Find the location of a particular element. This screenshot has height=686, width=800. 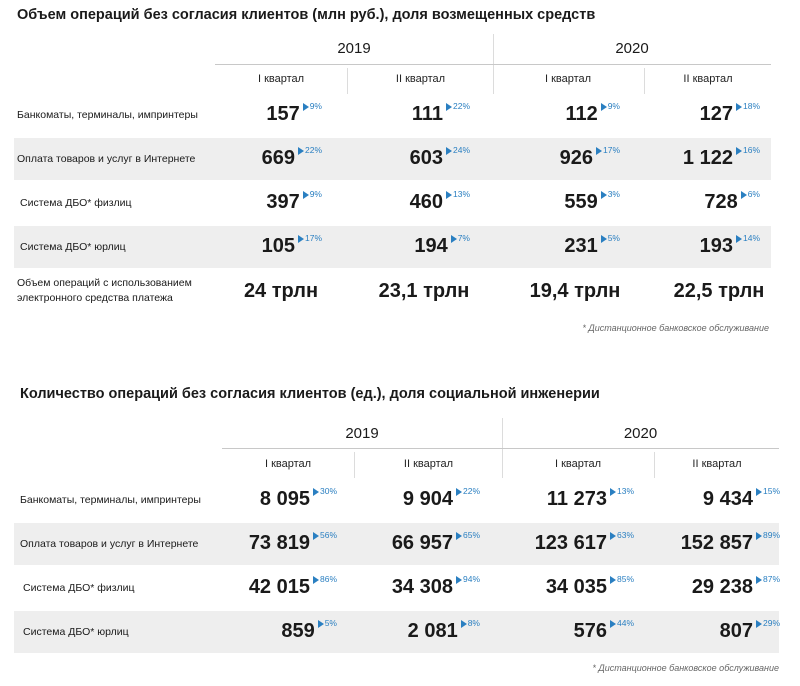

cell-value: 669 is located at coordinates (278, 158).